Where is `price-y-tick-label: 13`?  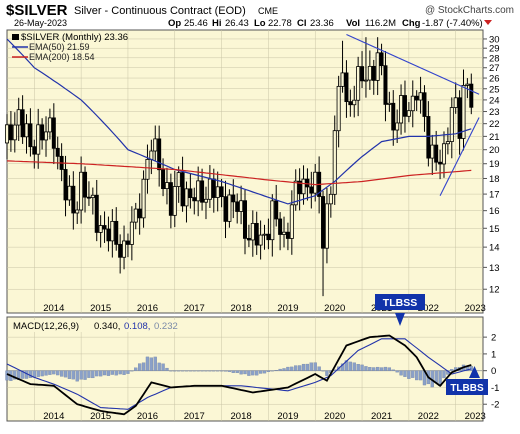
price-y-tick-label: 13 is located at coordinates (494, 268).